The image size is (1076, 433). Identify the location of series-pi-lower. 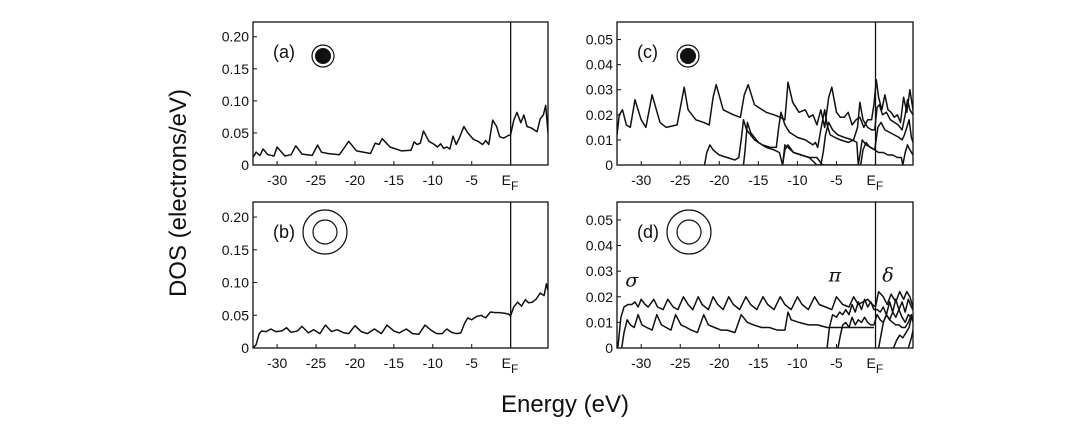
(875, 328).